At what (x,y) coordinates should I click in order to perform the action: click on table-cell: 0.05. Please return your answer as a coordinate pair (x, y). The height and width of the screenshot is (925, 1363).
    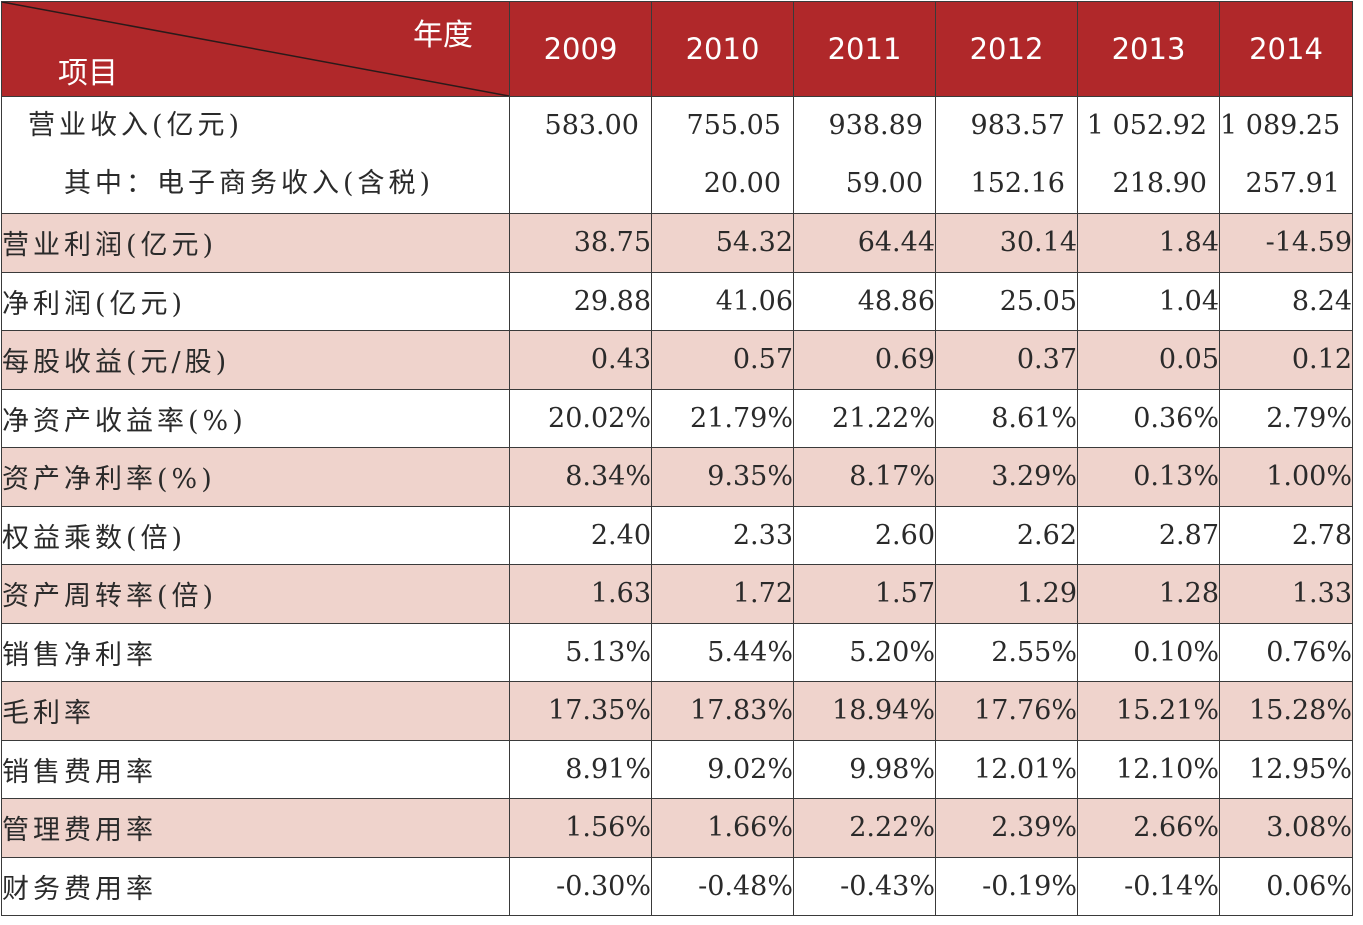
    Looking at the image, I should click on (1148, 360).